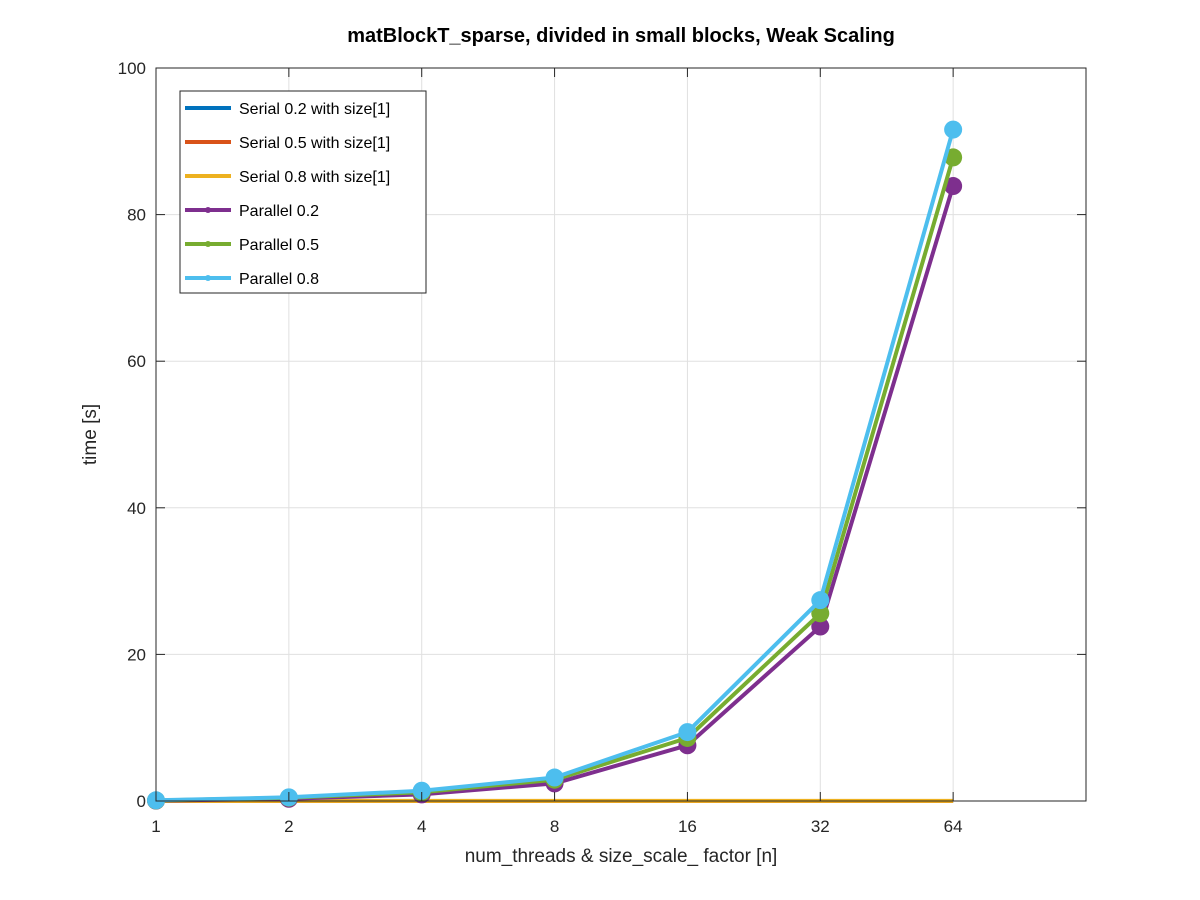  I want to click on legend-item: Parallel 0.2, so click(252, 211).